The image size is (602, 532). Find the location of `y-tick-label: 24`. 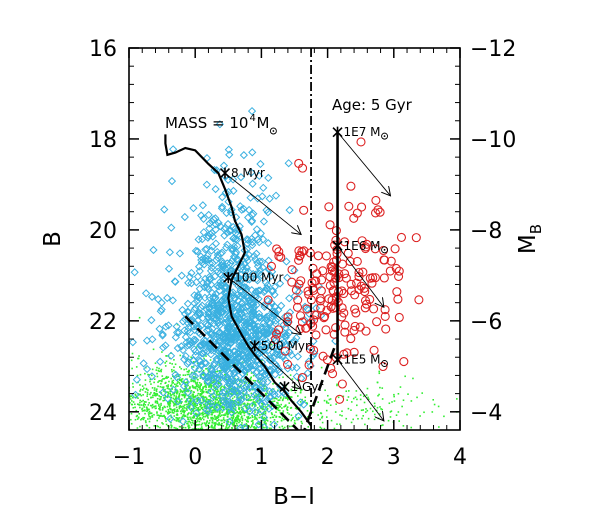

y-tick-label: 24 is located at coordinates (103, 413).